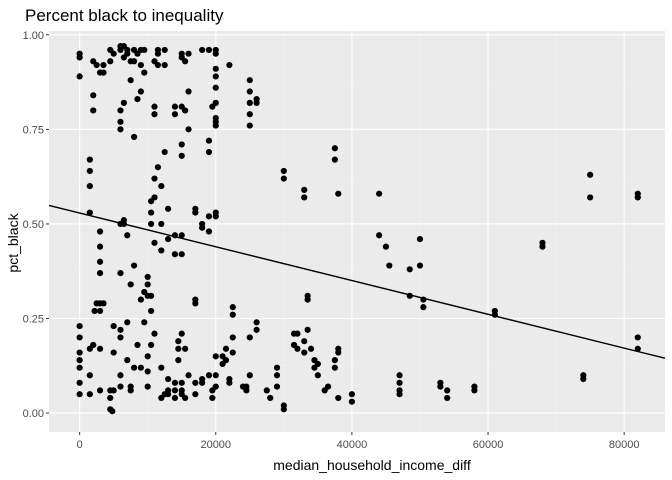 Image resolution: width=672 pixels, height=480 pixels. I want to click on x-tick-label: 60000, so click(488, 445).